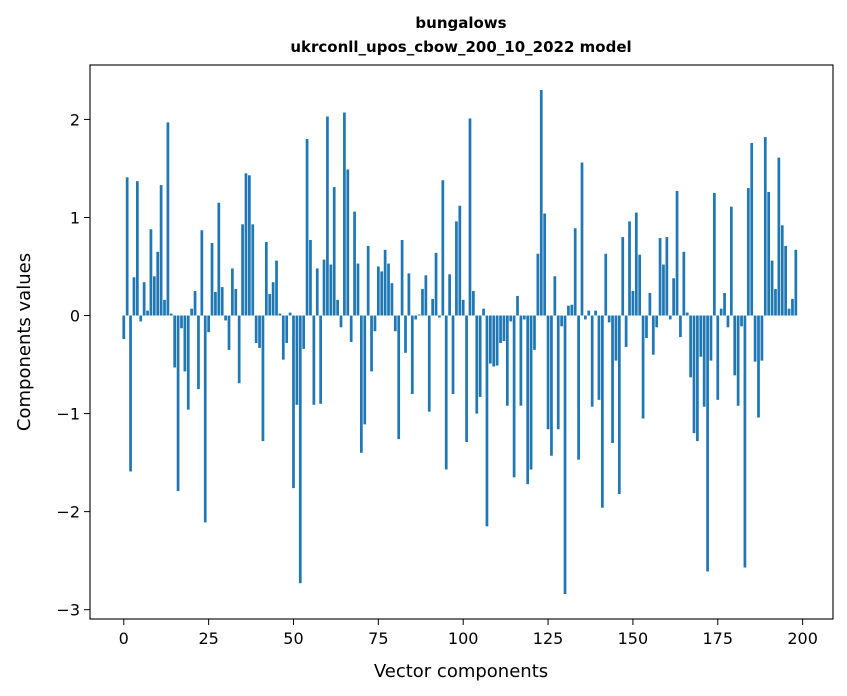  What do you see at coordinates (208, 638) in the screenshot?
I see `x-tick-label: 25` at bounding box center [208, 638].